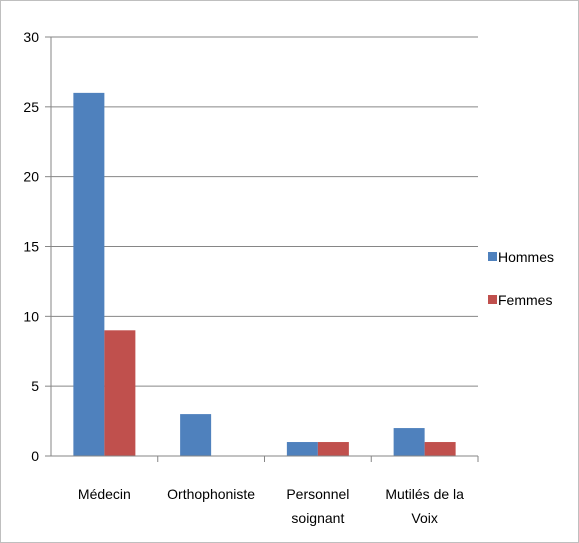 The height and width of the screenshot is (543, 579). What do you see at coordinates (35, 386) in the screenshot?
I see `y-tick-label: 5` at bounding box center [35, 386].